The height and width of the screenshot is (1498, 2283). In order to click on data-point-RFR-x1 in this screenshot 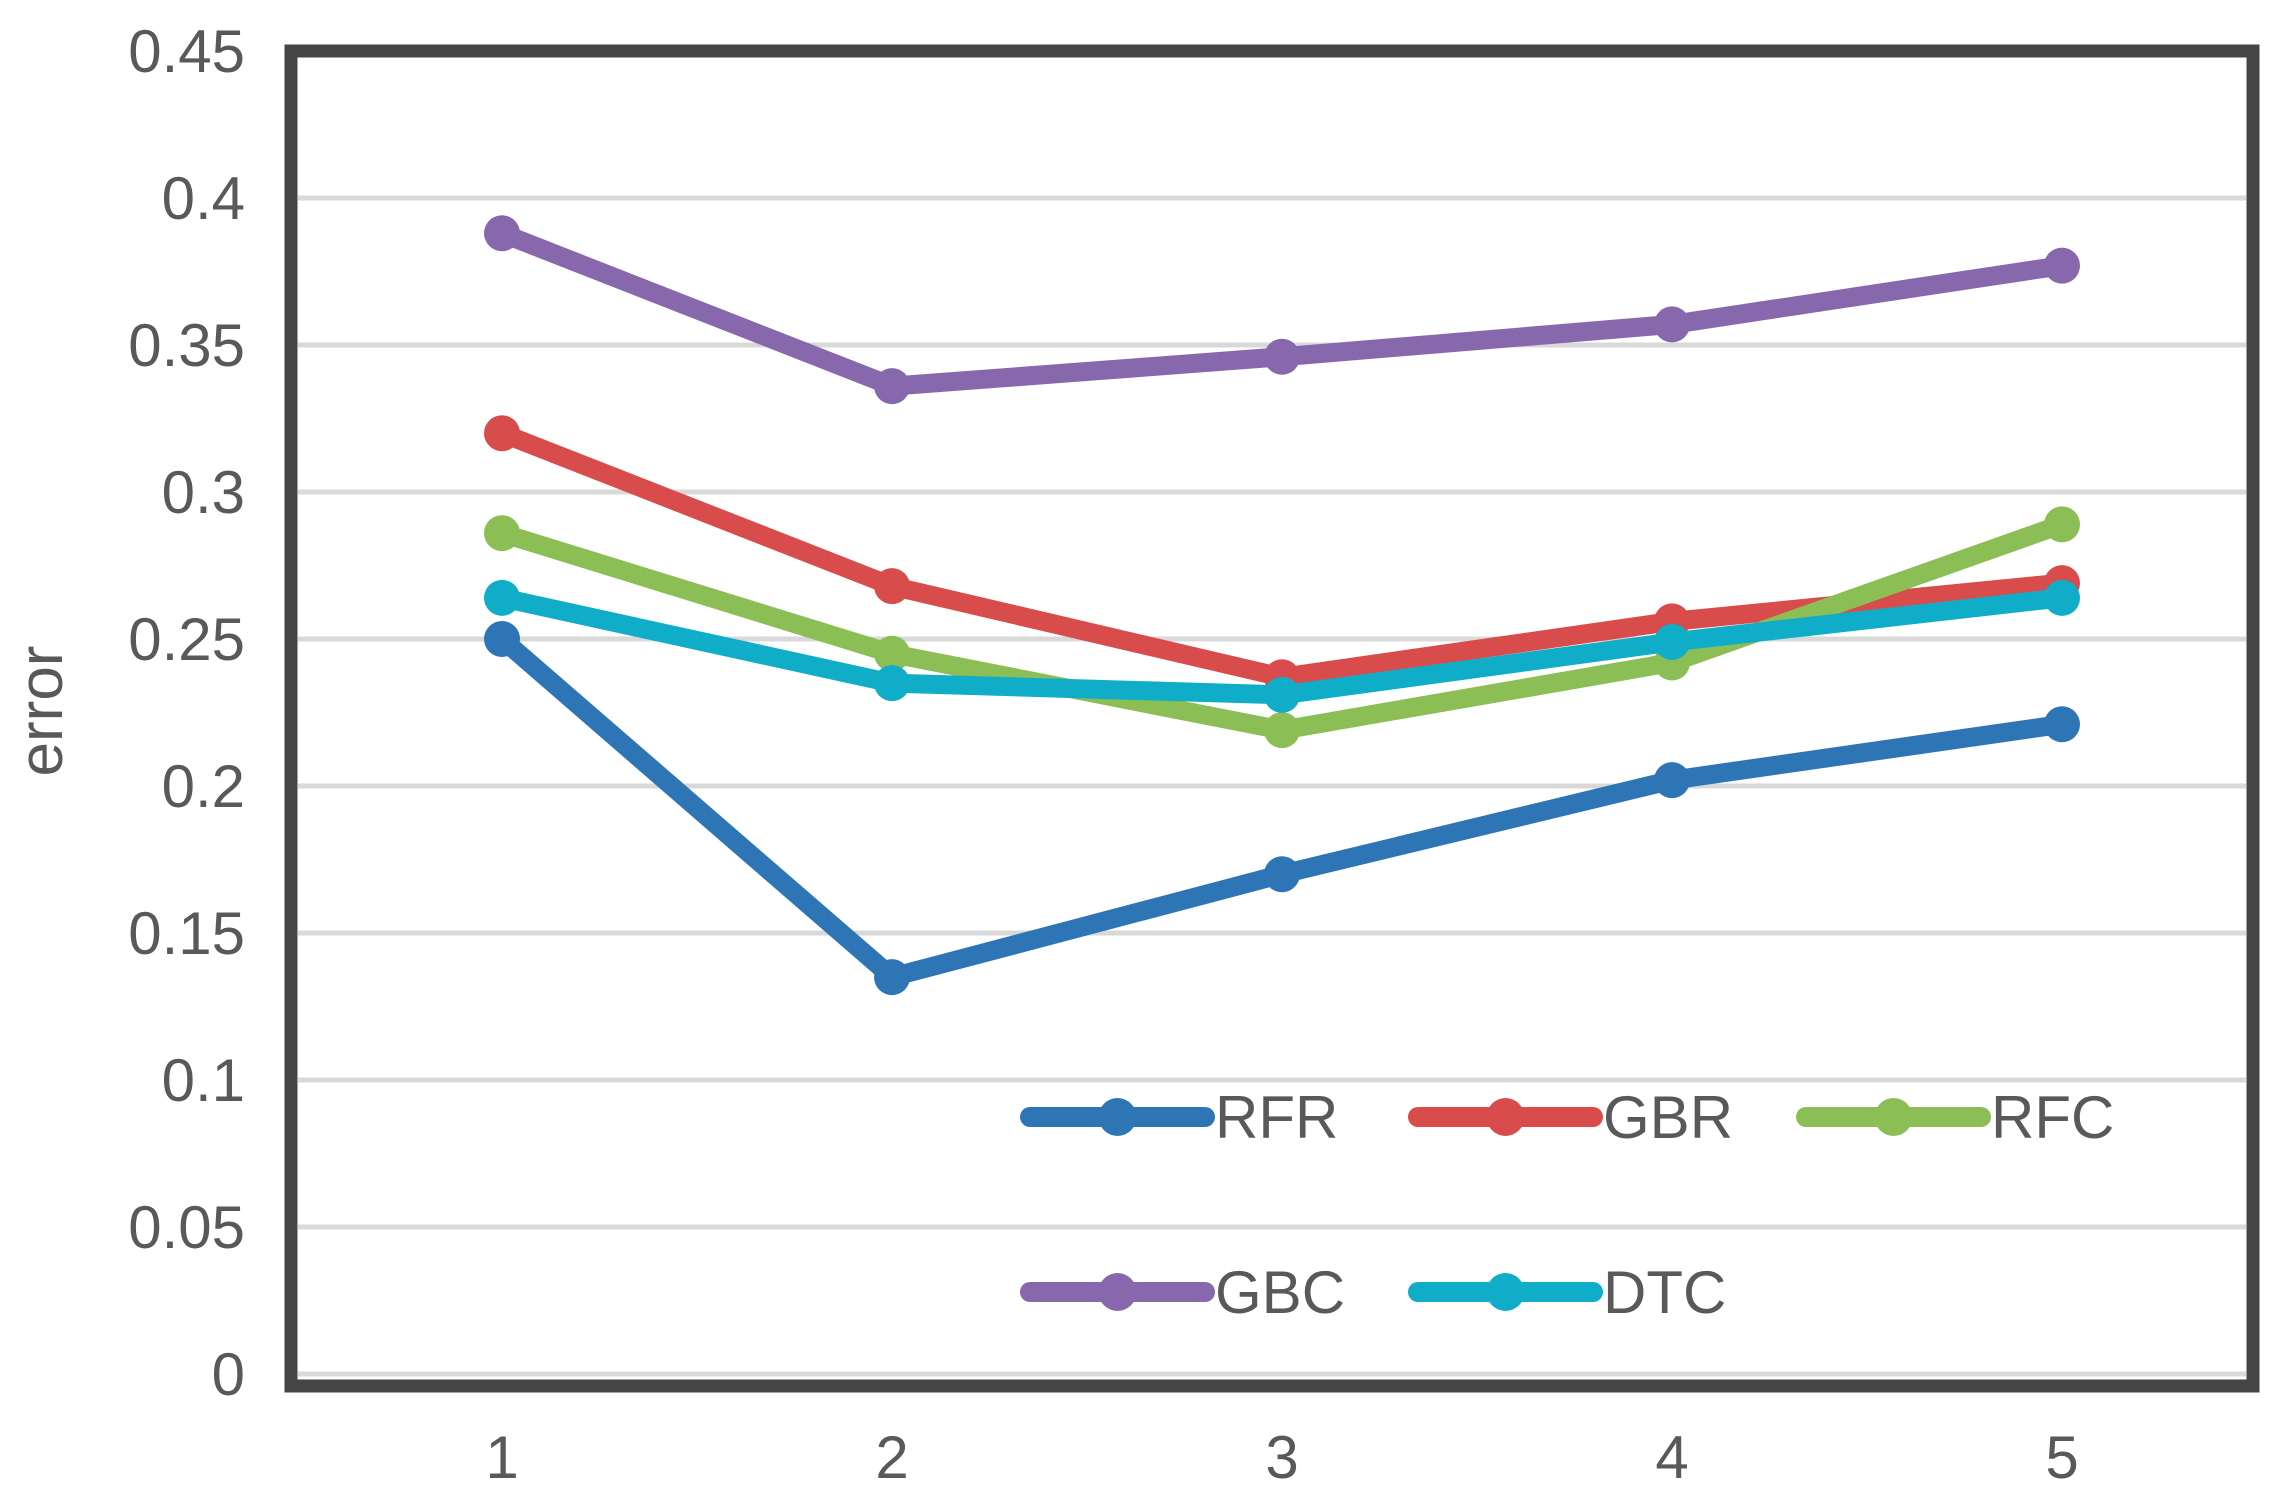, I will do `click(502, 639)`.